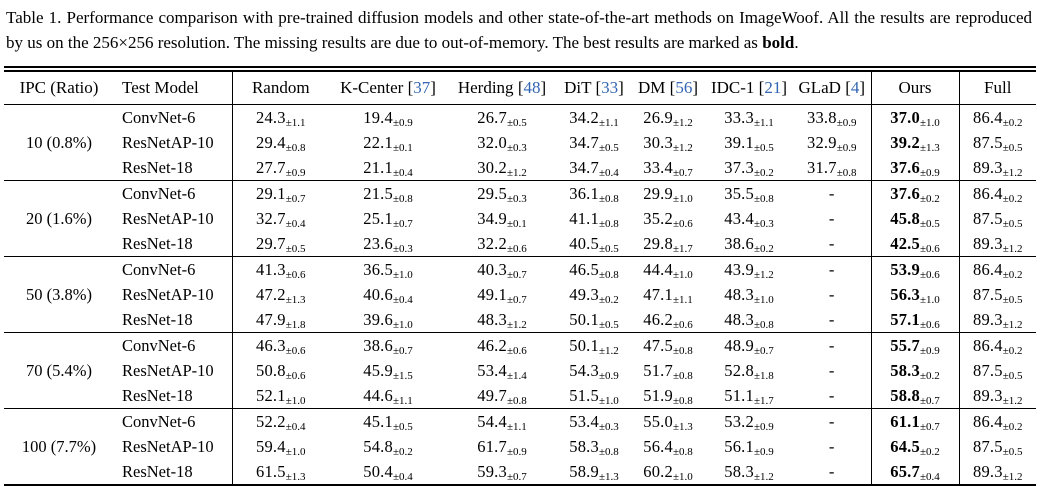  Describe the element at coordinates (502, 446) in the screenshot. I see `herding-value-cell: 61.7±0.9` at that location.